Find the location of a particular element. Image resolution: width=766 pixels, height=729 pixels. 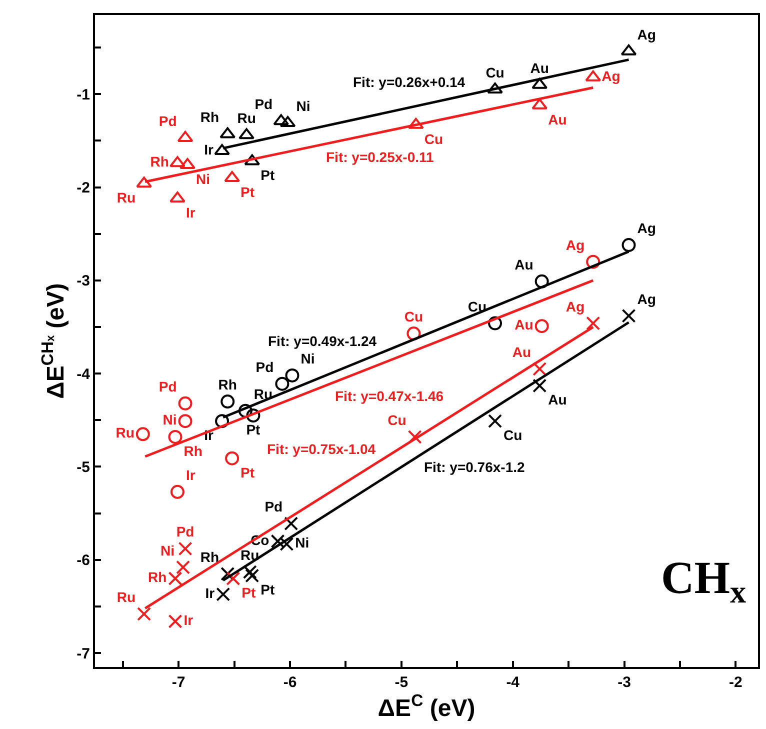

x-tick-label: -6 is located at coordinates (290, 682).